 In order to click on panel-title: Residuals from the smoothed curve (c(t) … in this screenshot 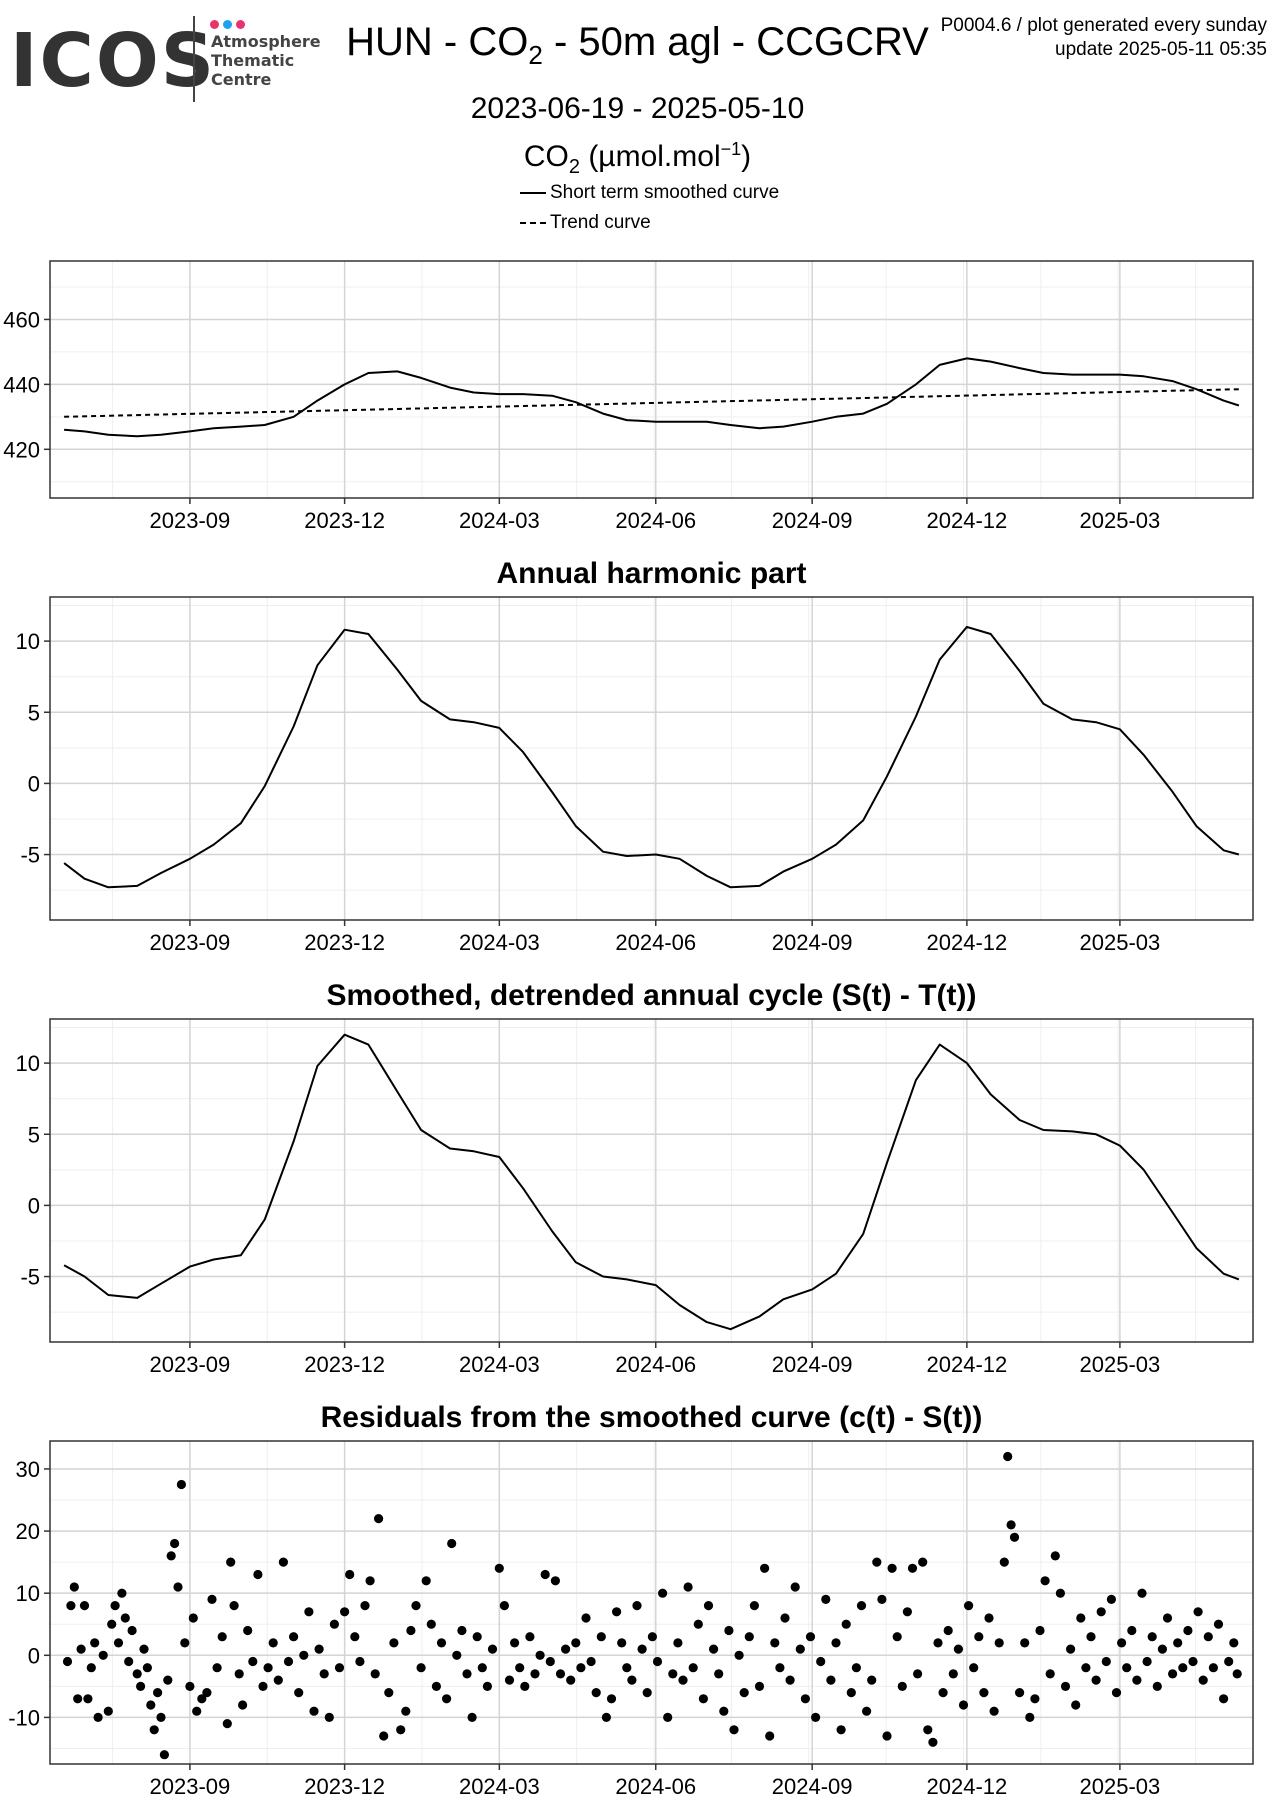, I will do `click(652, 1417)`.